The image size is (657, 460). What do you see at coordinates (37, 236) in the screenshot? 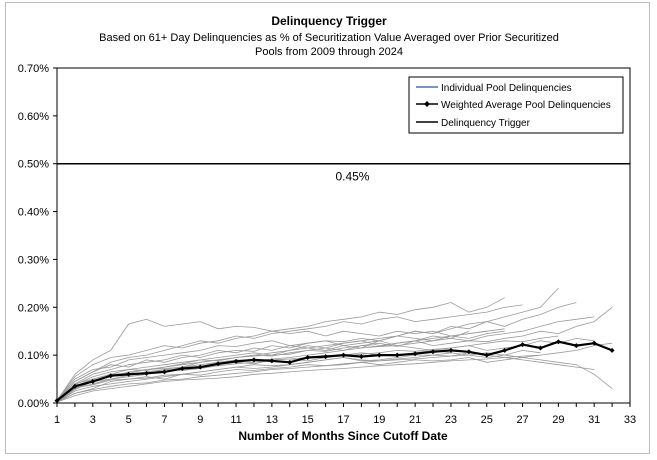
I see `y-axis-ticks: 0.00% 0.10% 0.20% 0.30% 0.40% 0.50% 0.60% 0.70%` at bounding box center [37, 236].